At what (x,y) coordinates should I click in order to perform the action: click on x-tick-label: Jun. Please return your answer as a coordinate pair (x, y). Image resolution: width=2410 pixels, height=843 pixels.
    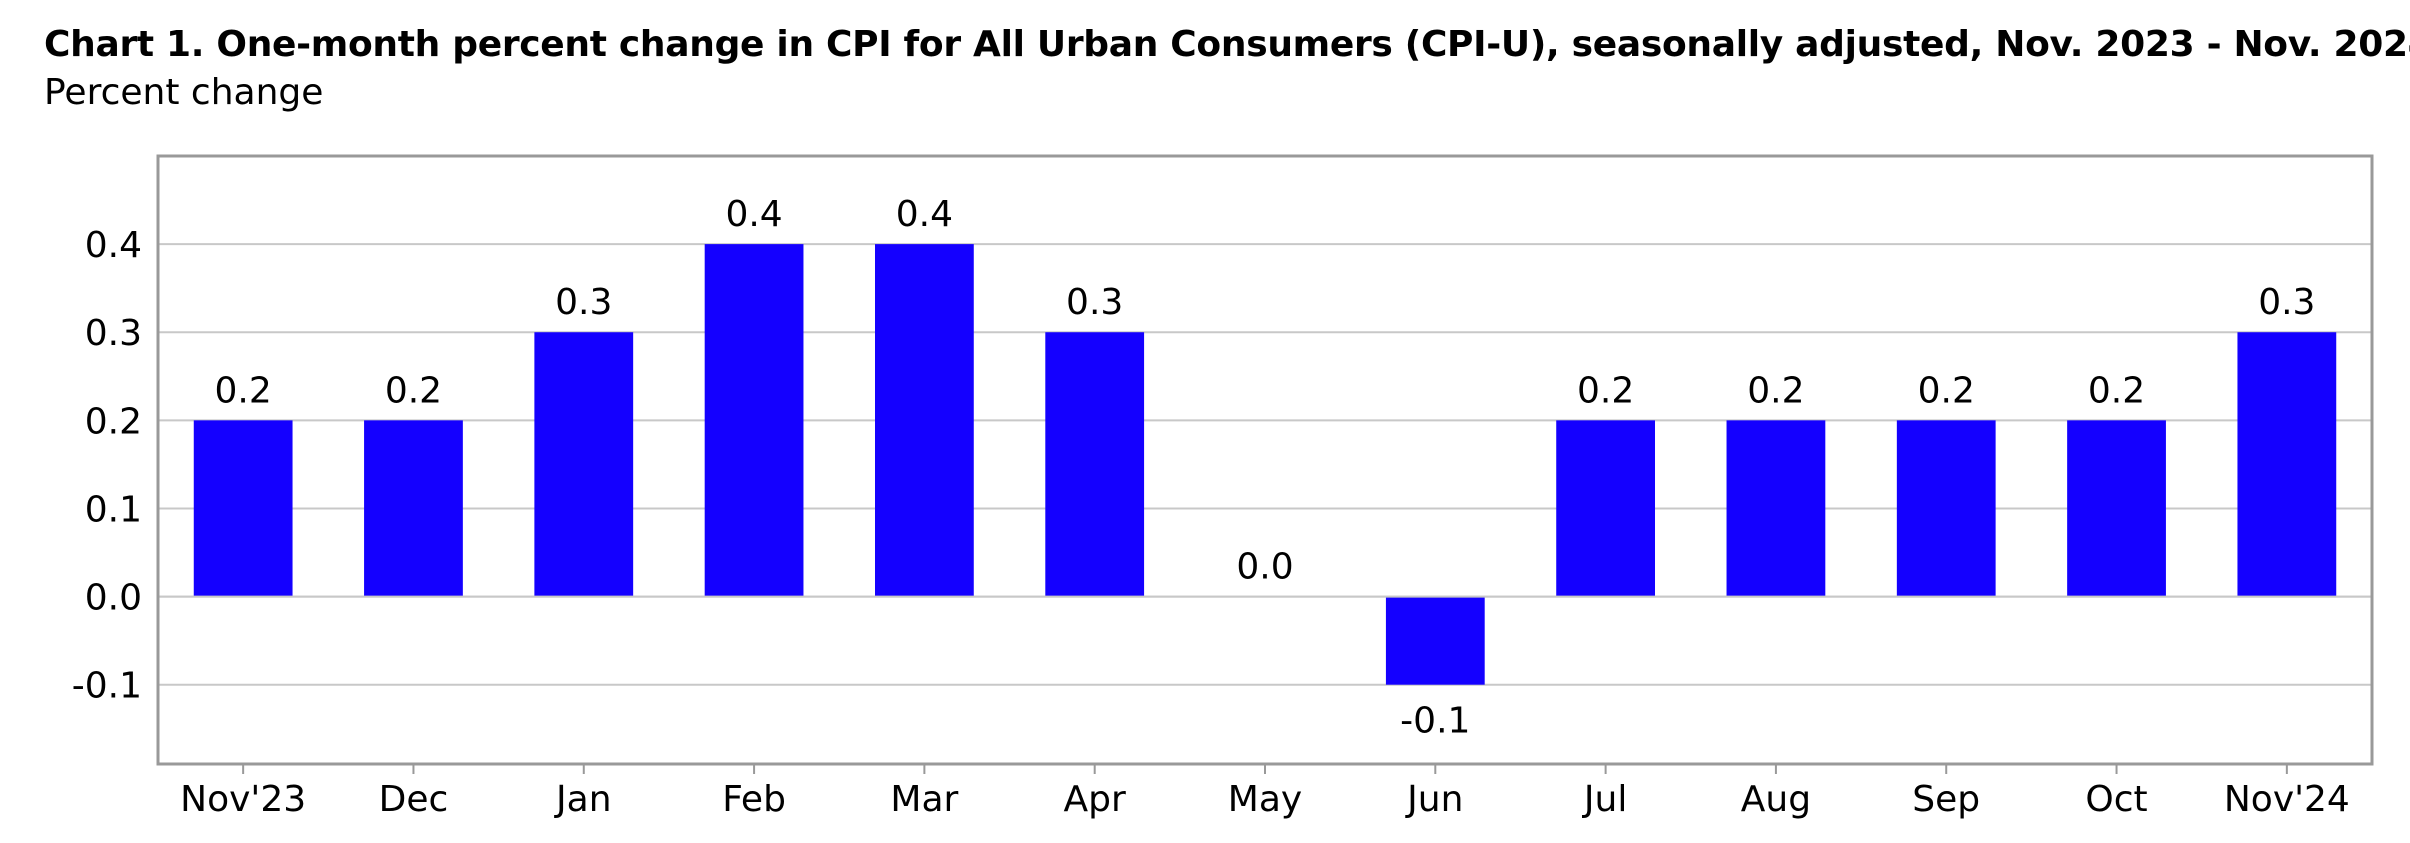
    Looking at the image, I should click on (1434, 799).